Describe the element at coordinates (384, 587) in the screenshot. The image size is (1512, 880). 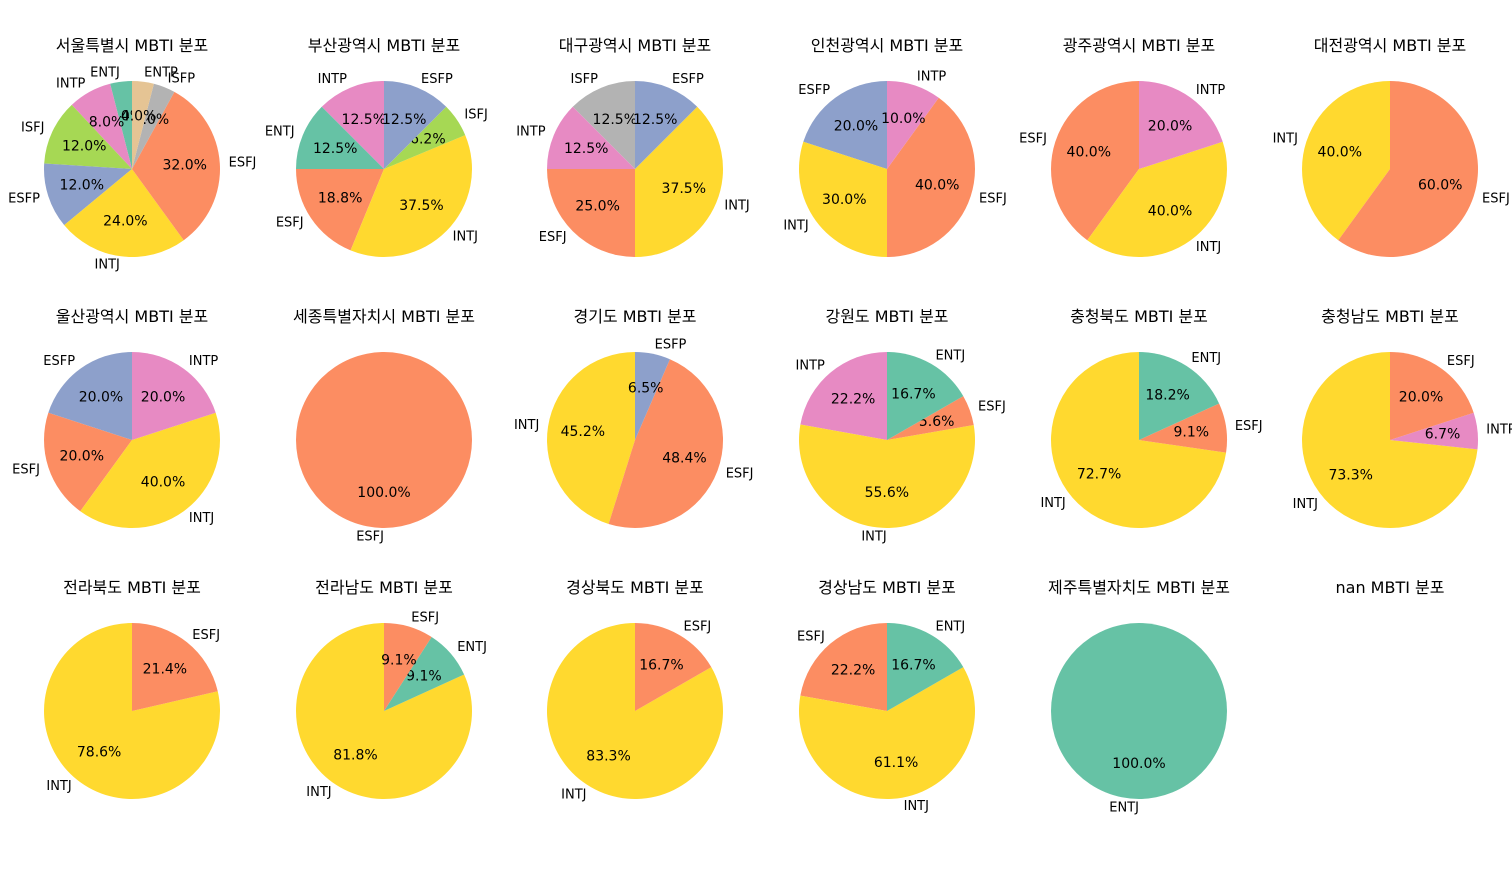
I see `pie-title: 전라남도 MBTI 분포` at that location.